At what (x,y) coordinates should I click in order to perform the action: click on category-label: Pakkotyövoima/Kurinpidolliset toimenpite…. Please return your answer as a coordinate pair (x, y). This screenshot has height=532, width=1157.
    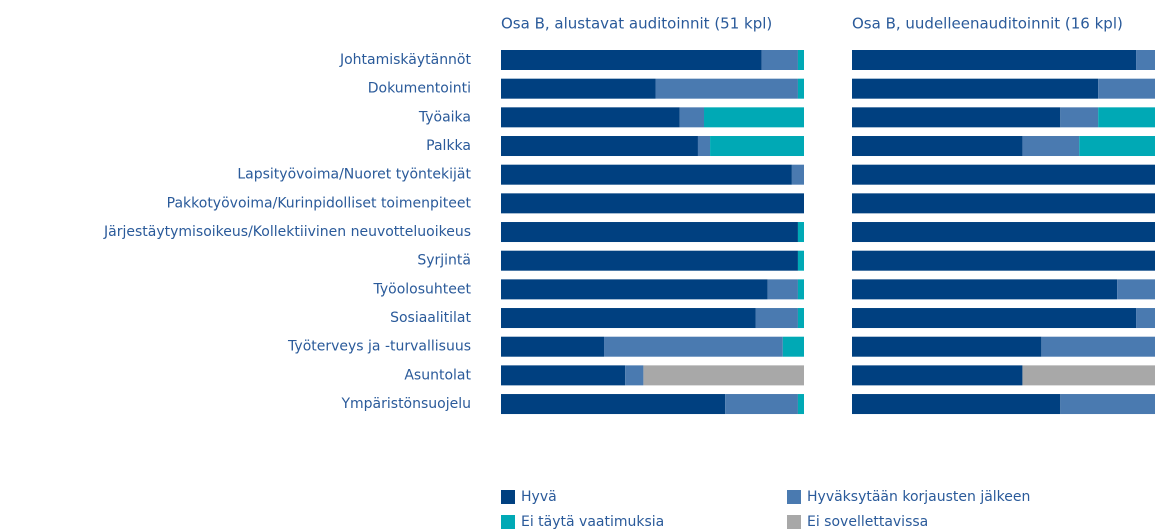
    Looking at the image, I should click on (319, 203).